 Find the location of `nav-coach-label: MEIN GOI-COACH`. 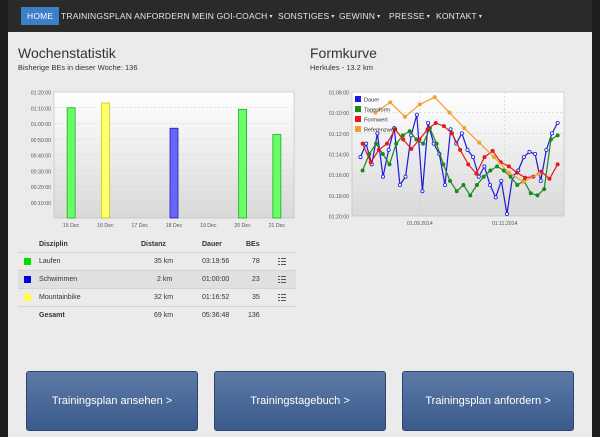

nav-coach-label: MEIN GOI-COACH is located at coordinates (230, 16).